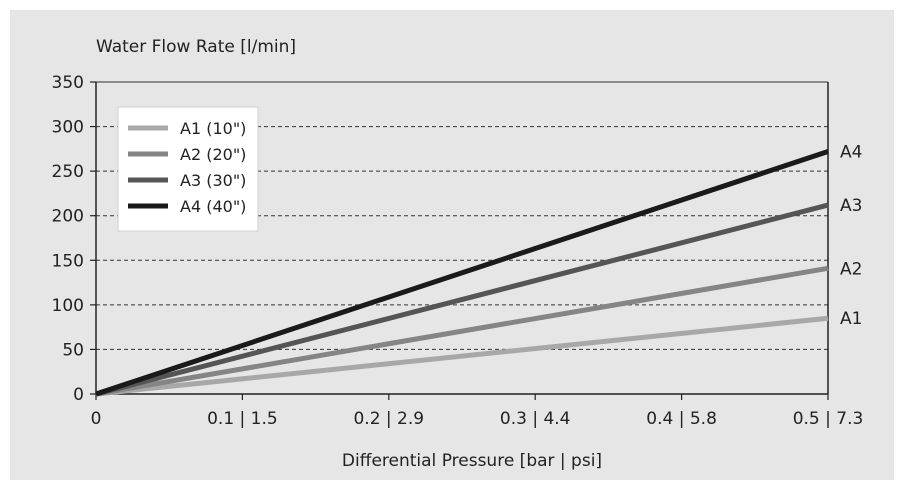 The image size is (904, 483). What do you see at coordinates (78, 395) in the screenshot?
I see `y-tick-label-0: 0` at bounding box center [78, 395].